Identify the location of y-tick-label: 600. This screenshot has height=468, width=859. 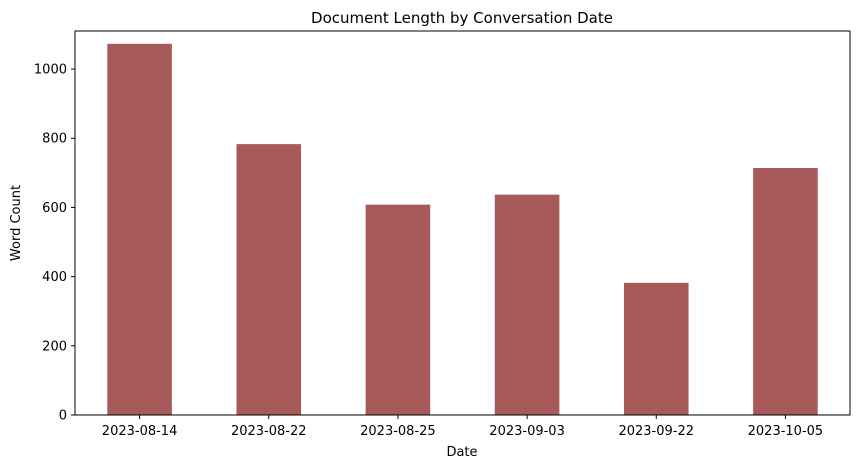
(54, 208).